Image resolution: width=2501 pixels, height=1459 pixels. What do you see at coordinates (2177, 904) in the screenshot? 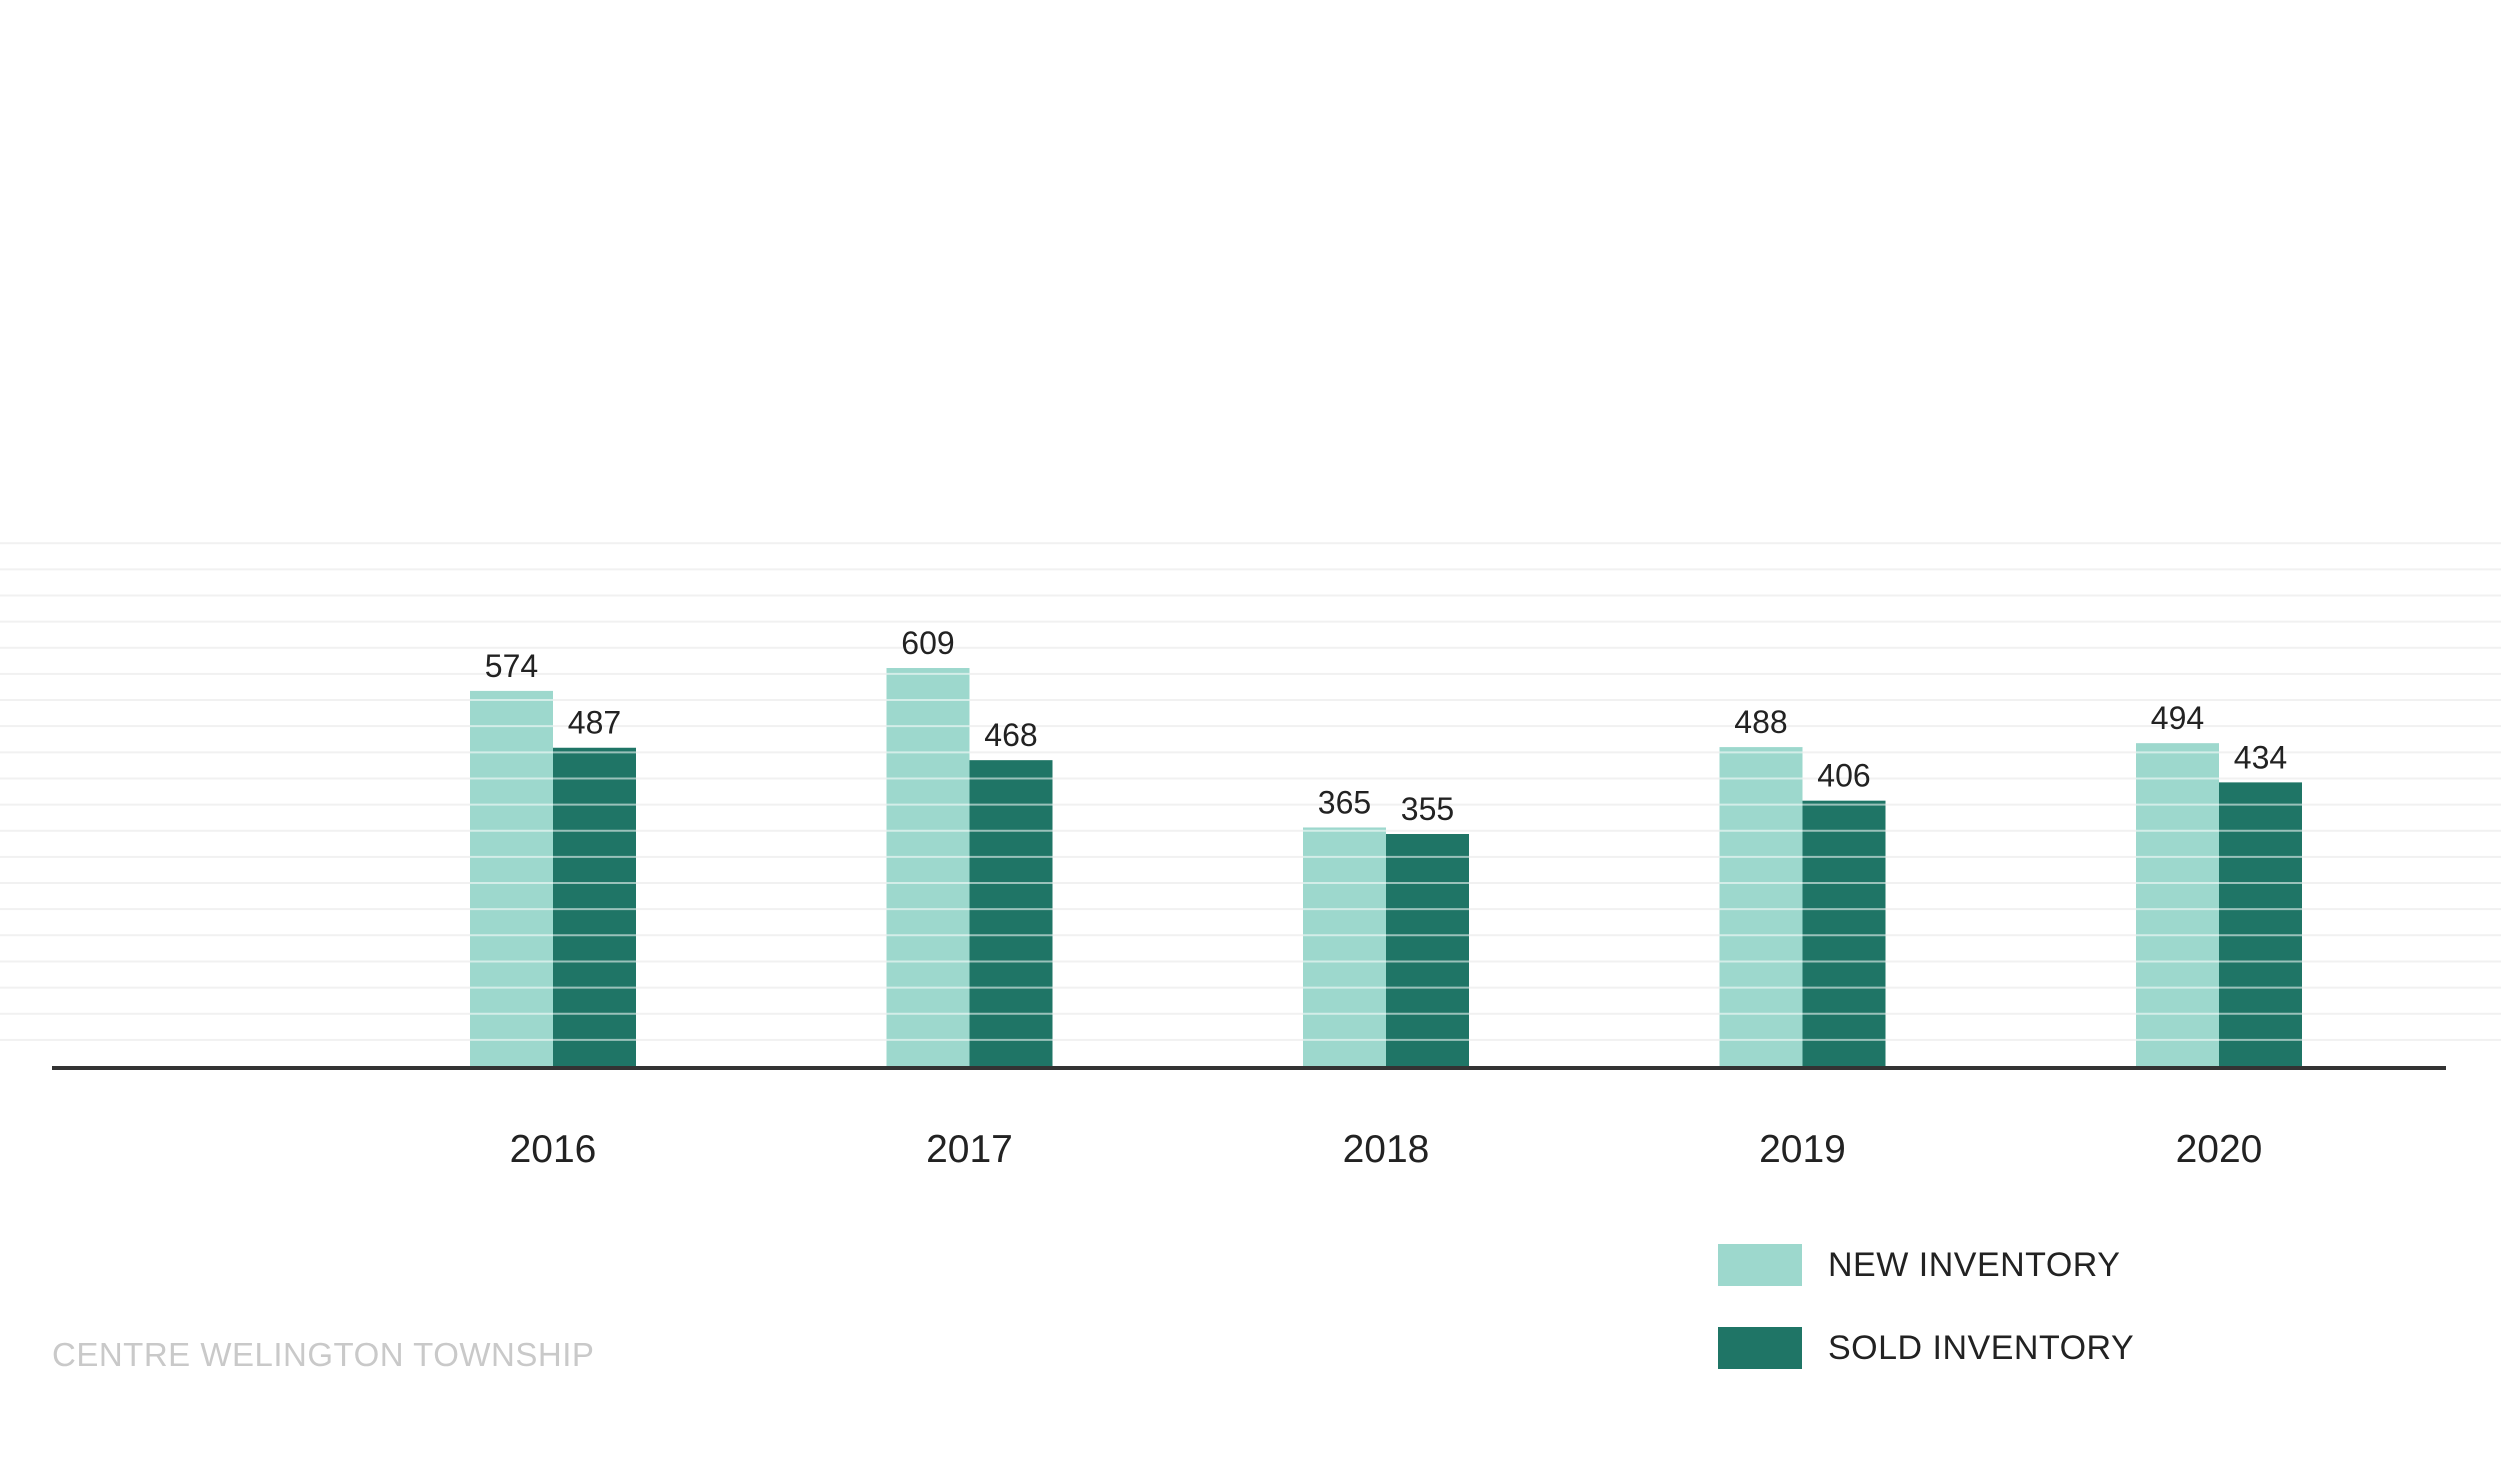
I see `bar-new-inventory-2020` at bounding box center [2177, 904].